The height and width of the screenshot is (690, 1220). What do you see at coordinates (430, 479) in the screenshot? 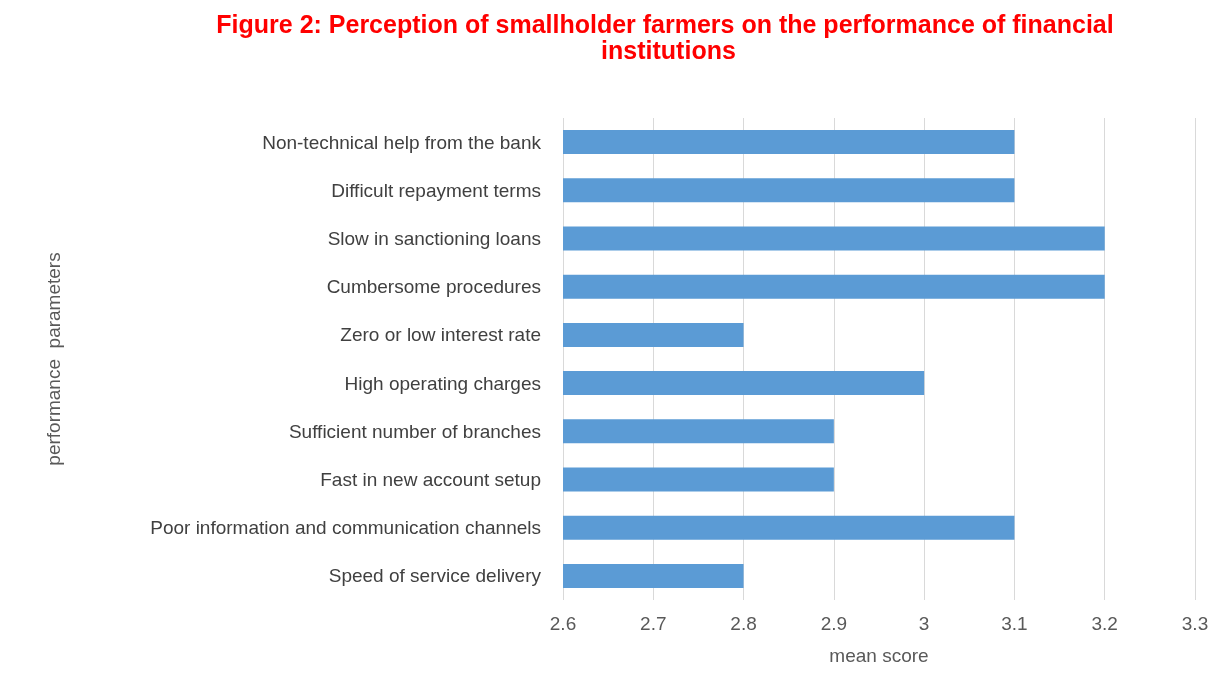
I see `y-tick-label: Fast in new account setup` at bounding box center [430, 479].